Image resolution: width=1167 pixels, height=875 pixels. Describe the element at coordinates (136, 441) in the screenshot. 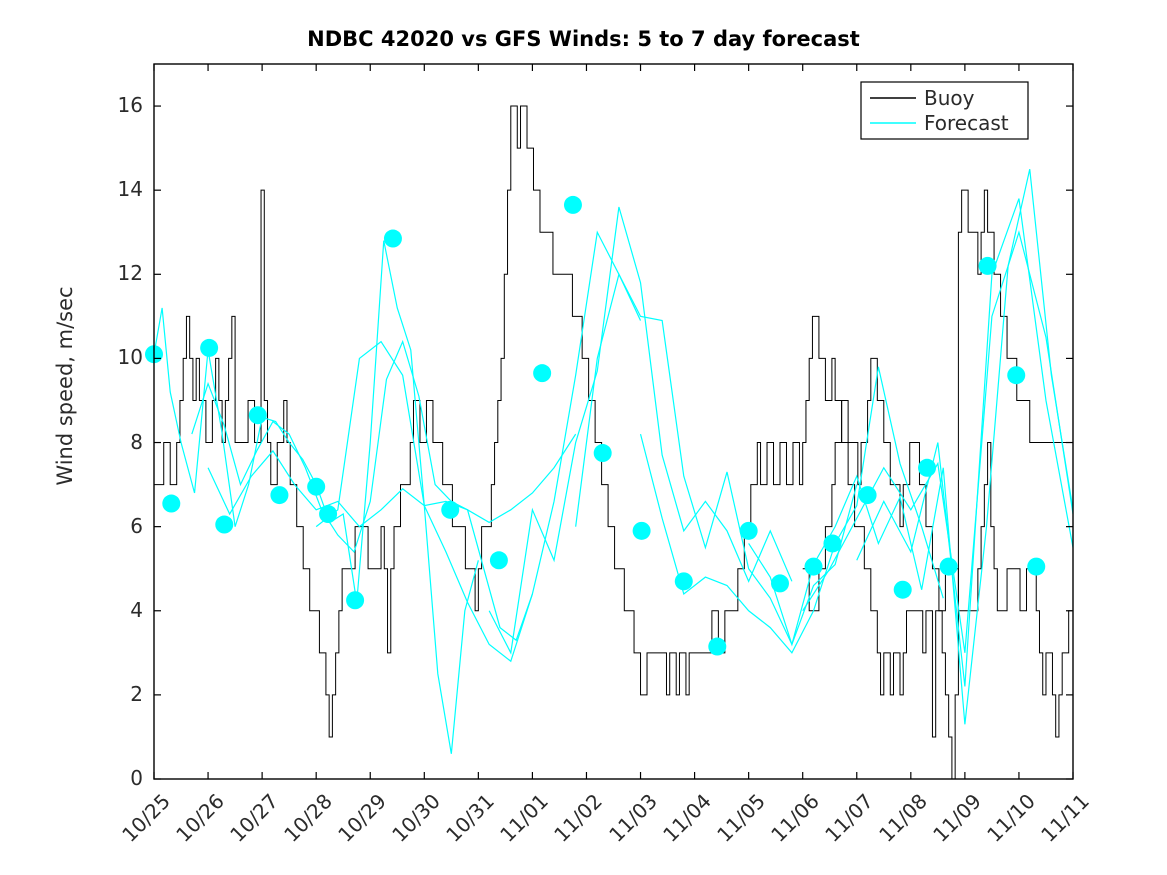

I see `y-tick-label: 8` at that location.